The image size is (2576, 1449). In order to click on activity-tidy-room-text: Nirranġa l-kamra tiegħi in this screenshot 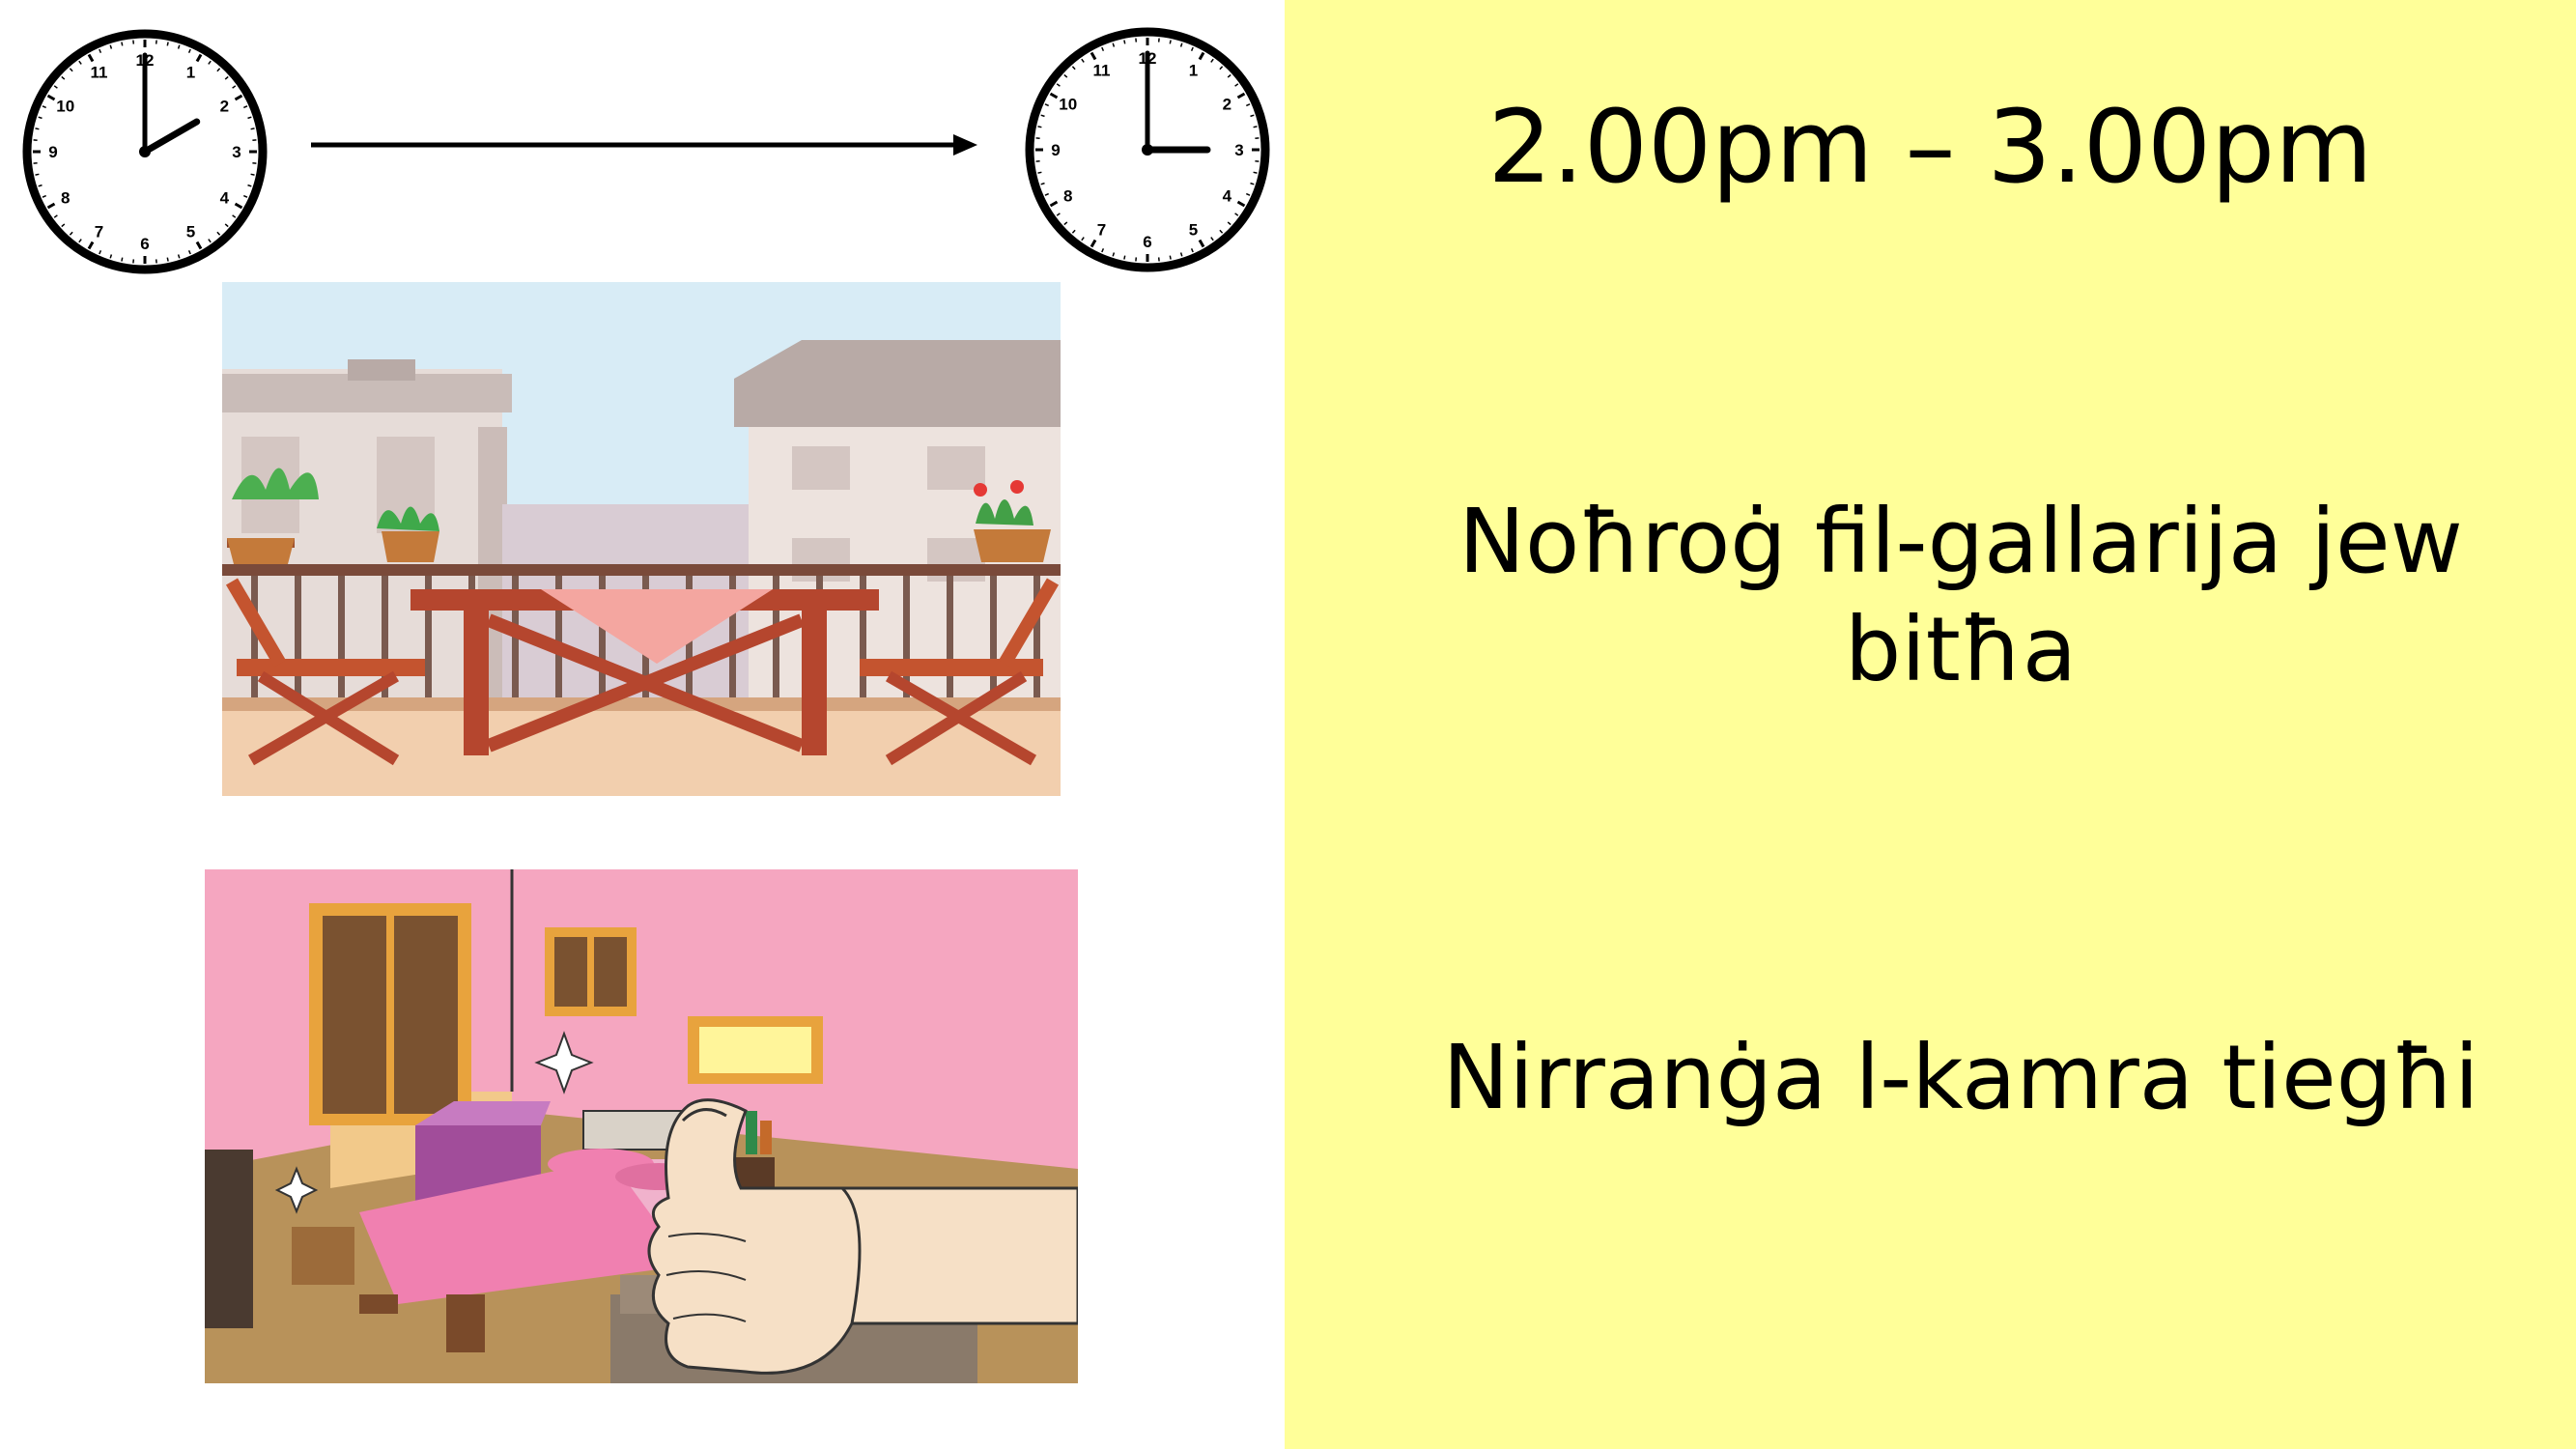, I will do `click(1960, 1077)`.